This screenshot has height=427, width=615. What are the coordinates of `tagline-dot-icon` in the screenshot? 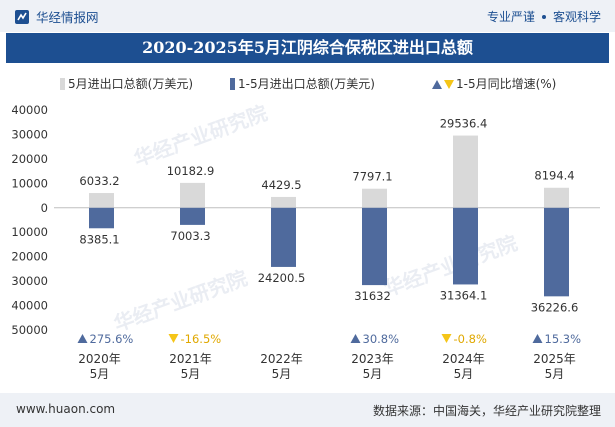 It's located at (543, 16).